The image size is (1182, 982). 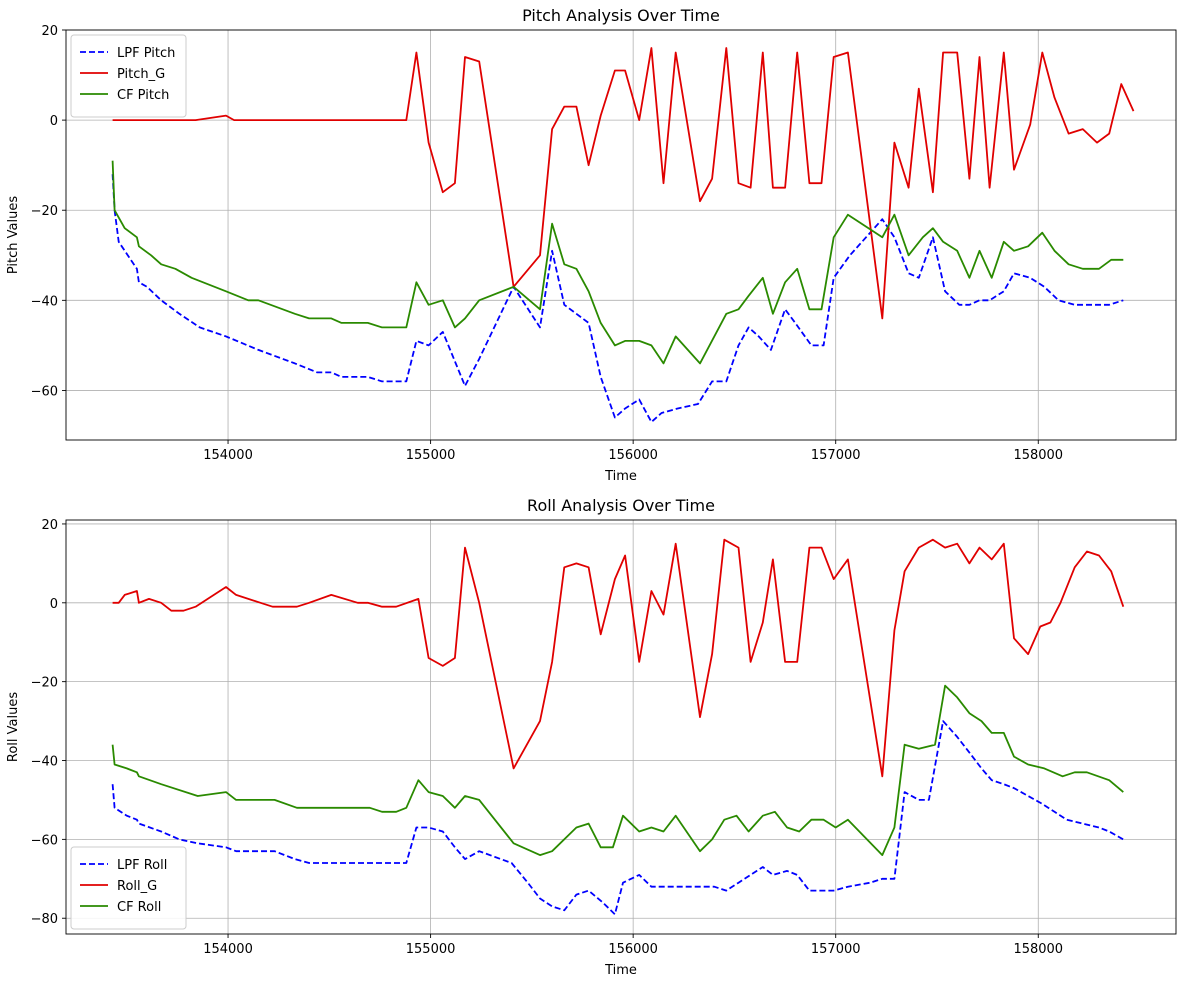 I want to click on legend-label: LPF Pitch, so click(x=146, y=53).